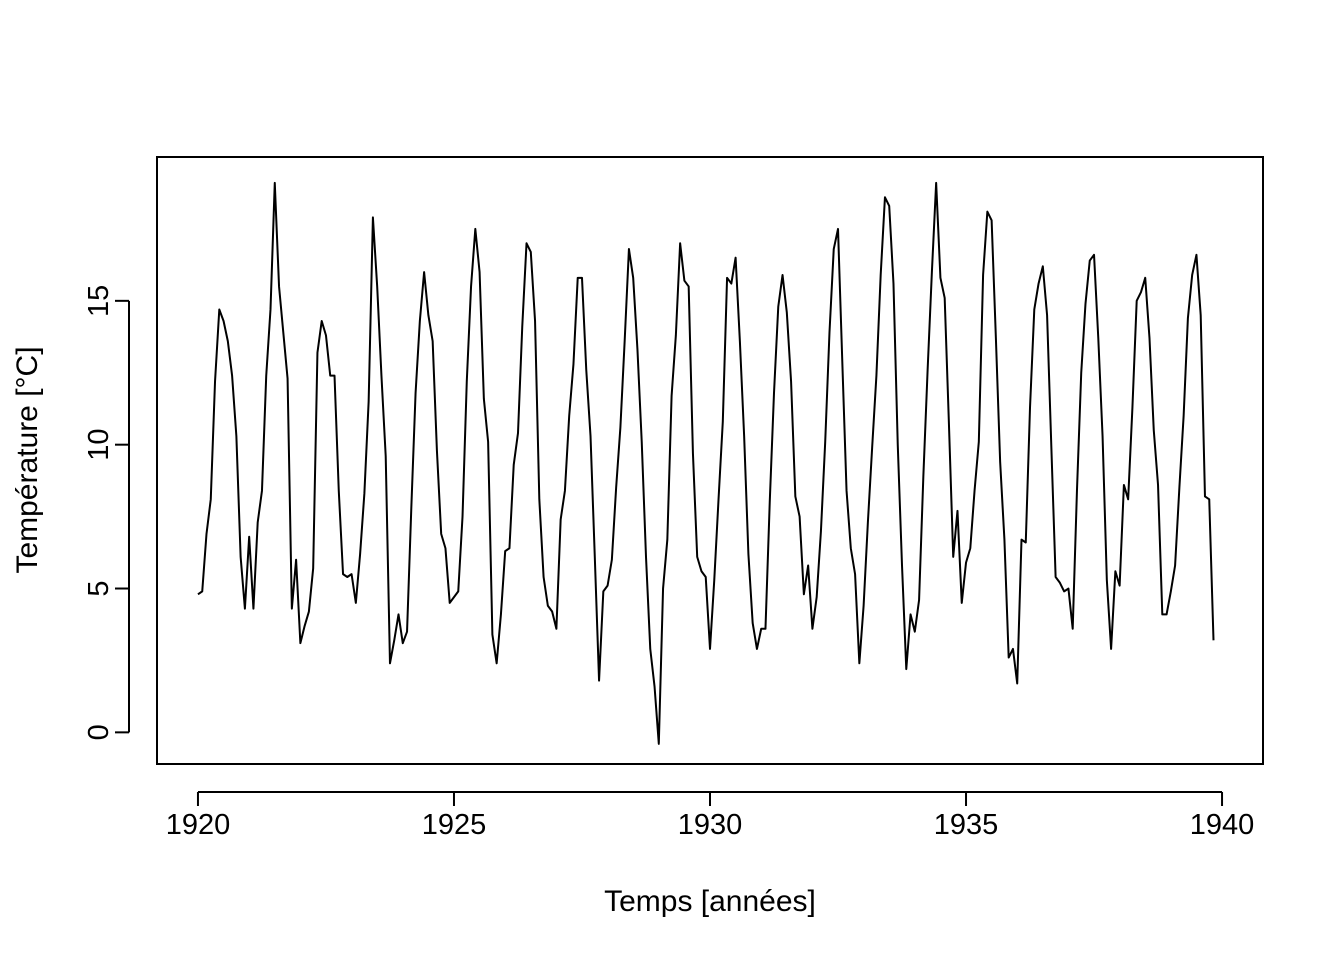 This screenshot has width=1344, height=960. Describe the element at coordinates (106, 512) in the screenshot. I see `y-axis: 0 5 10 15` at that location.